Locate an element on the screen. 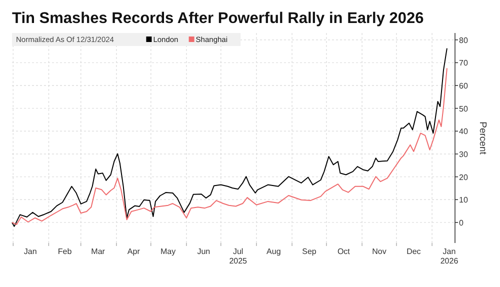  x-tick-label: May is located at coordinates (168, 251).